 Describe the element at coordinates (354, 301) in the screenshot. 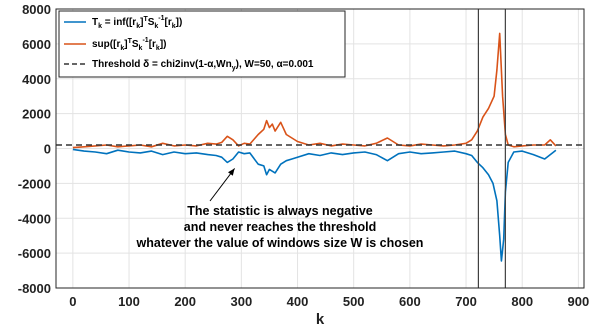

I see `x-tick-label: 500` at that location.